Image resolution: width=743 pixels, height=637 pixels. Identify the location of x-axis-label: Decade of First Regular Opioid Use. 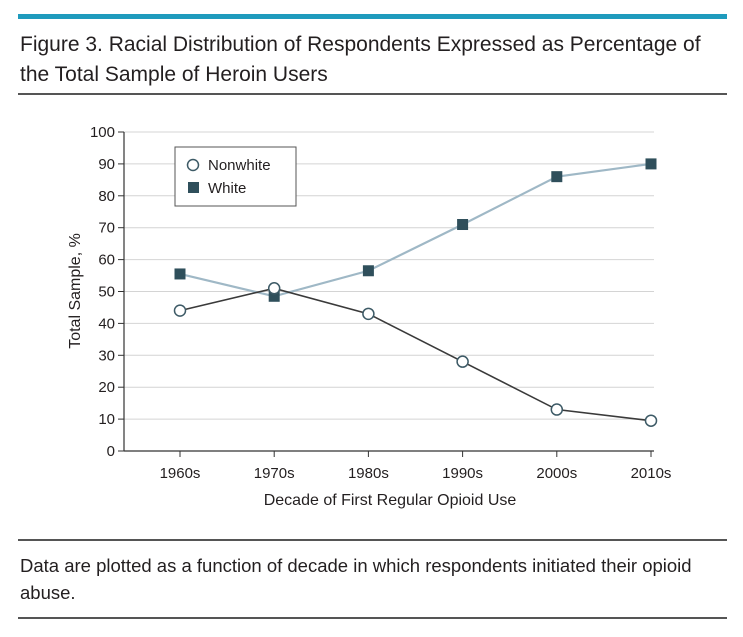
(390, 500).